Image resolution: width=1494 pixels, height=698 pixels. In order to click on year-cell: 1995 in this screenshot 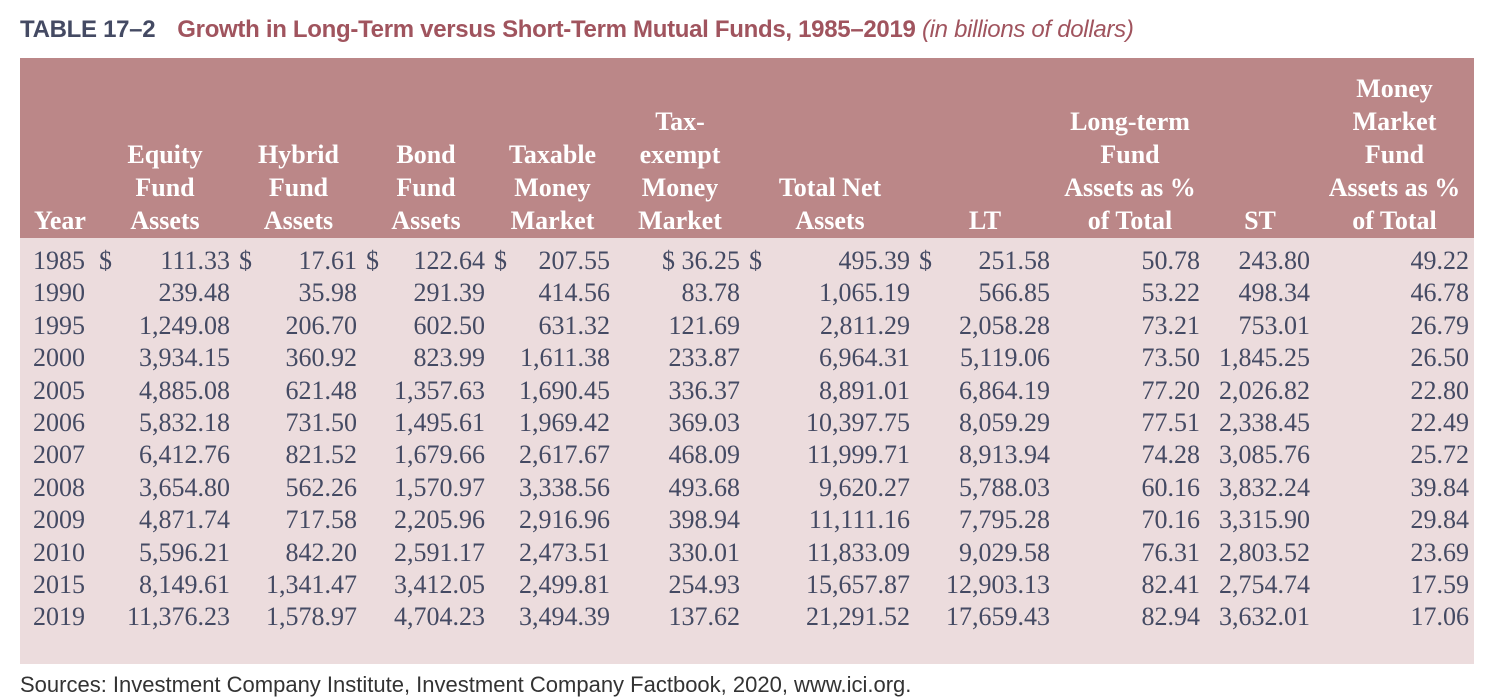, I will do `click(57, 326)`.